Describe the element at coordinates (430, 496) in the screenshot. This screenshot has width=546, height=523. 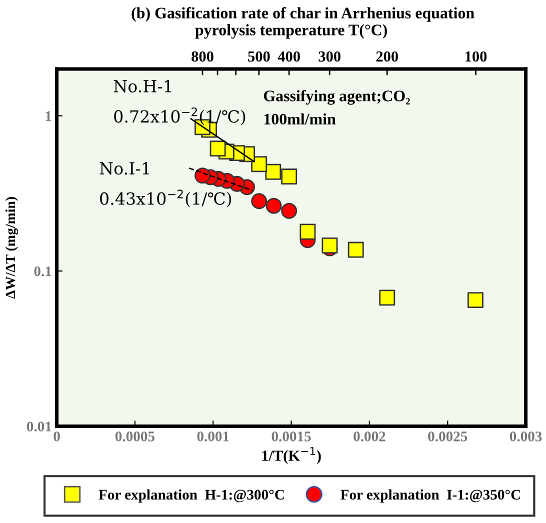
I see `legend-label: For explanation I-1:@350°C` at that location.